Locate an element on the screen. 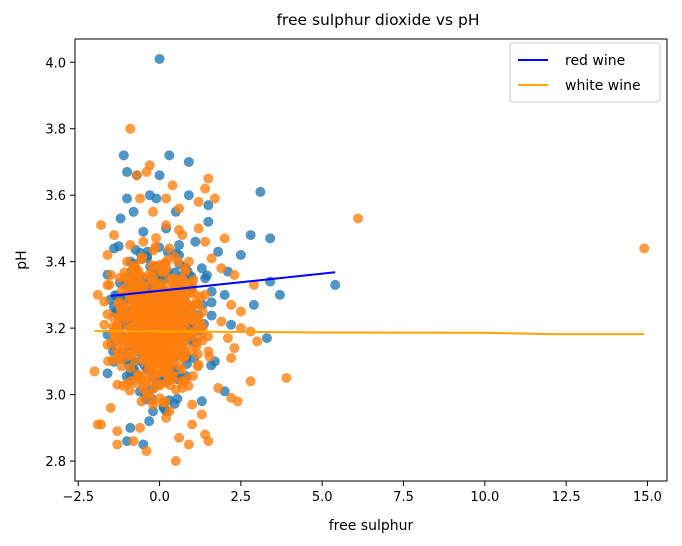 Image resolution: width=682 pixels, height=546 pixels. x-tick-label: −2.5 is located at coordinates (78, 497).